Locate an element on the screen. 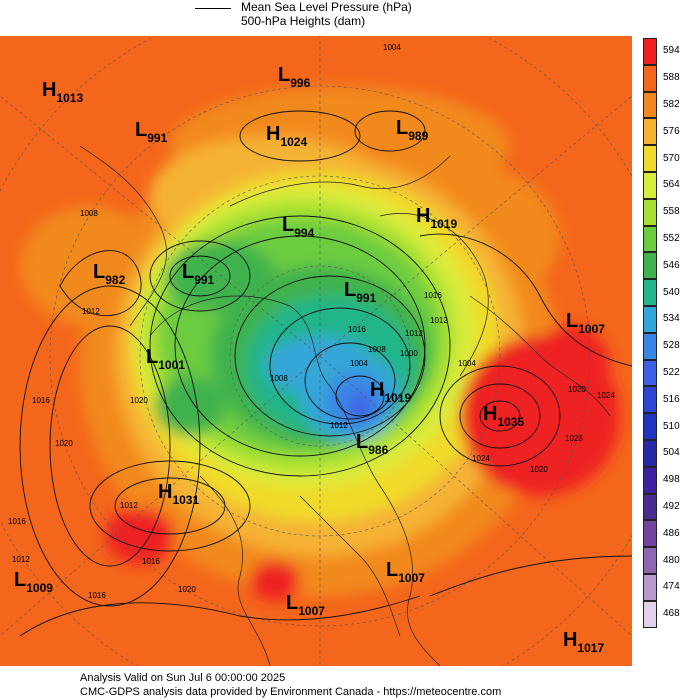 The width and height of the screenshot is (680, 700). low-pressure-label: L986 is located at coordinates (372, 444).